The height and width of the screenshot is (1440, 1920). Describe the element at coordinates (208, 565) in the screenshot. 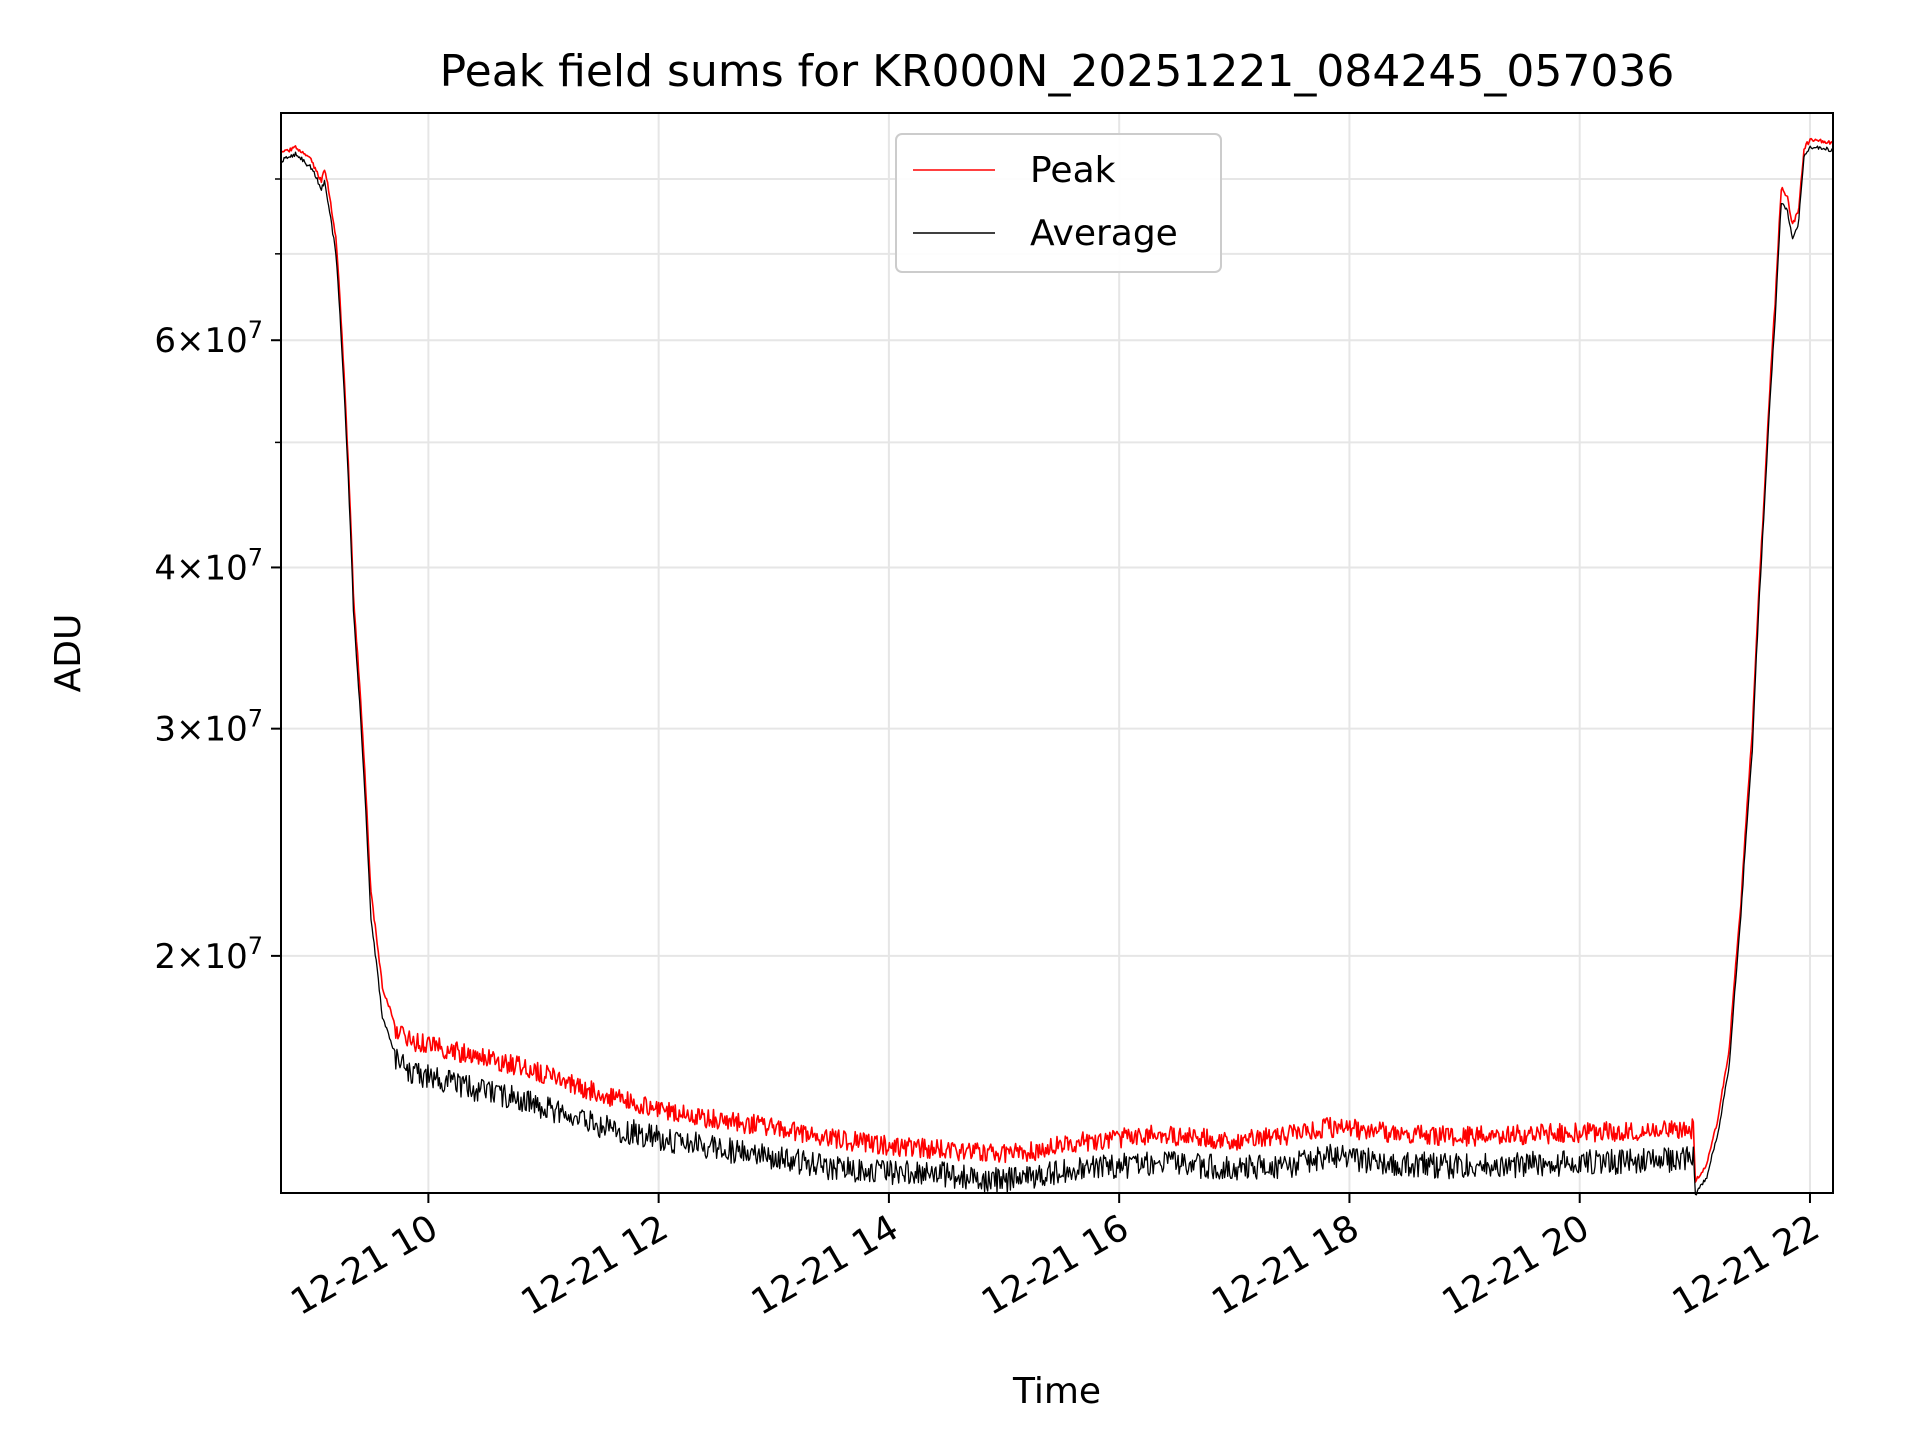

I see `y-tick-label: 4×107` at that location.